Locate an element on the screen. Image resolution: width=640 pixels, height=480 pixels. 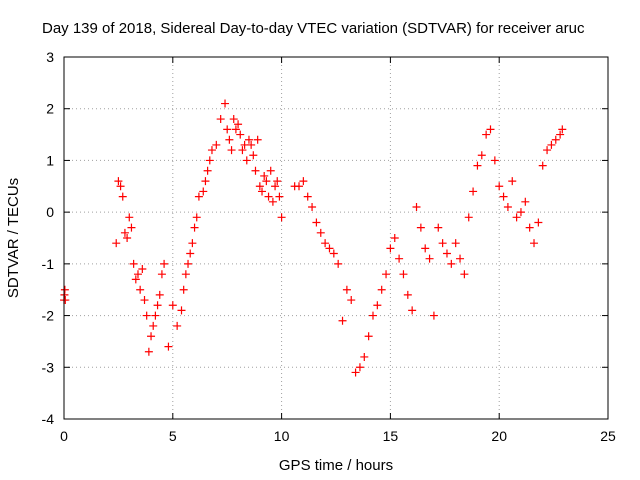
y-tick-label: 1 is located at coordinates (50, 160).